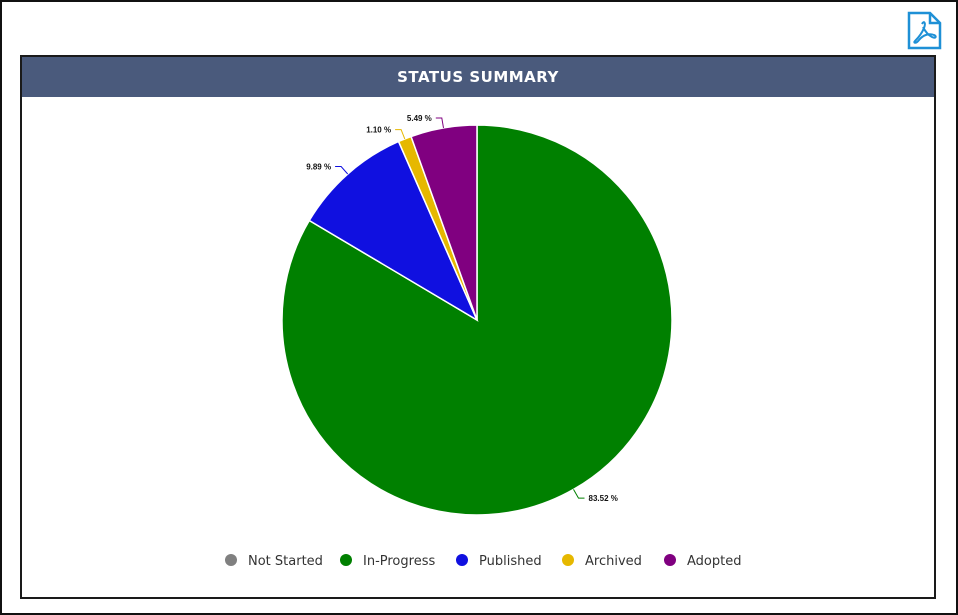 The image size is (958, 615). I want to click on legend-label: Published, so click(510, 561).